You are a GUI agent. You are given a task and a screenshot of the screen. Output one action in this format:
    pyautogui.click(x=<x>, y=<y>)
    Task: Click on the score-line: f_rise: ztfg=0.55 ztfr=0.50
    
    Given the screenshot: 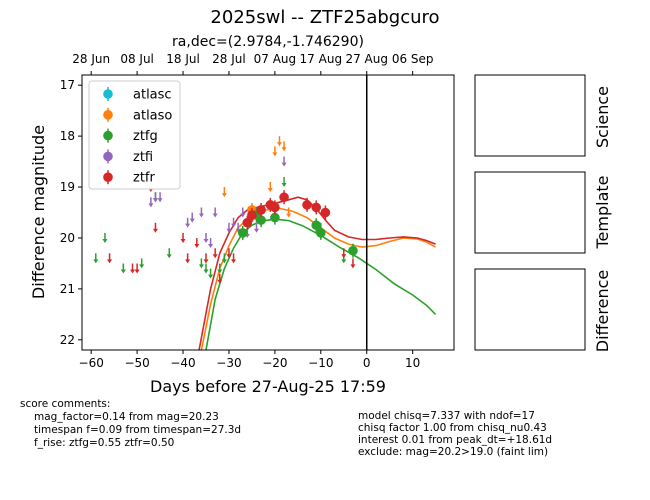 What is the action you would take?
    pyautogui.click(x=104, y=443)
    